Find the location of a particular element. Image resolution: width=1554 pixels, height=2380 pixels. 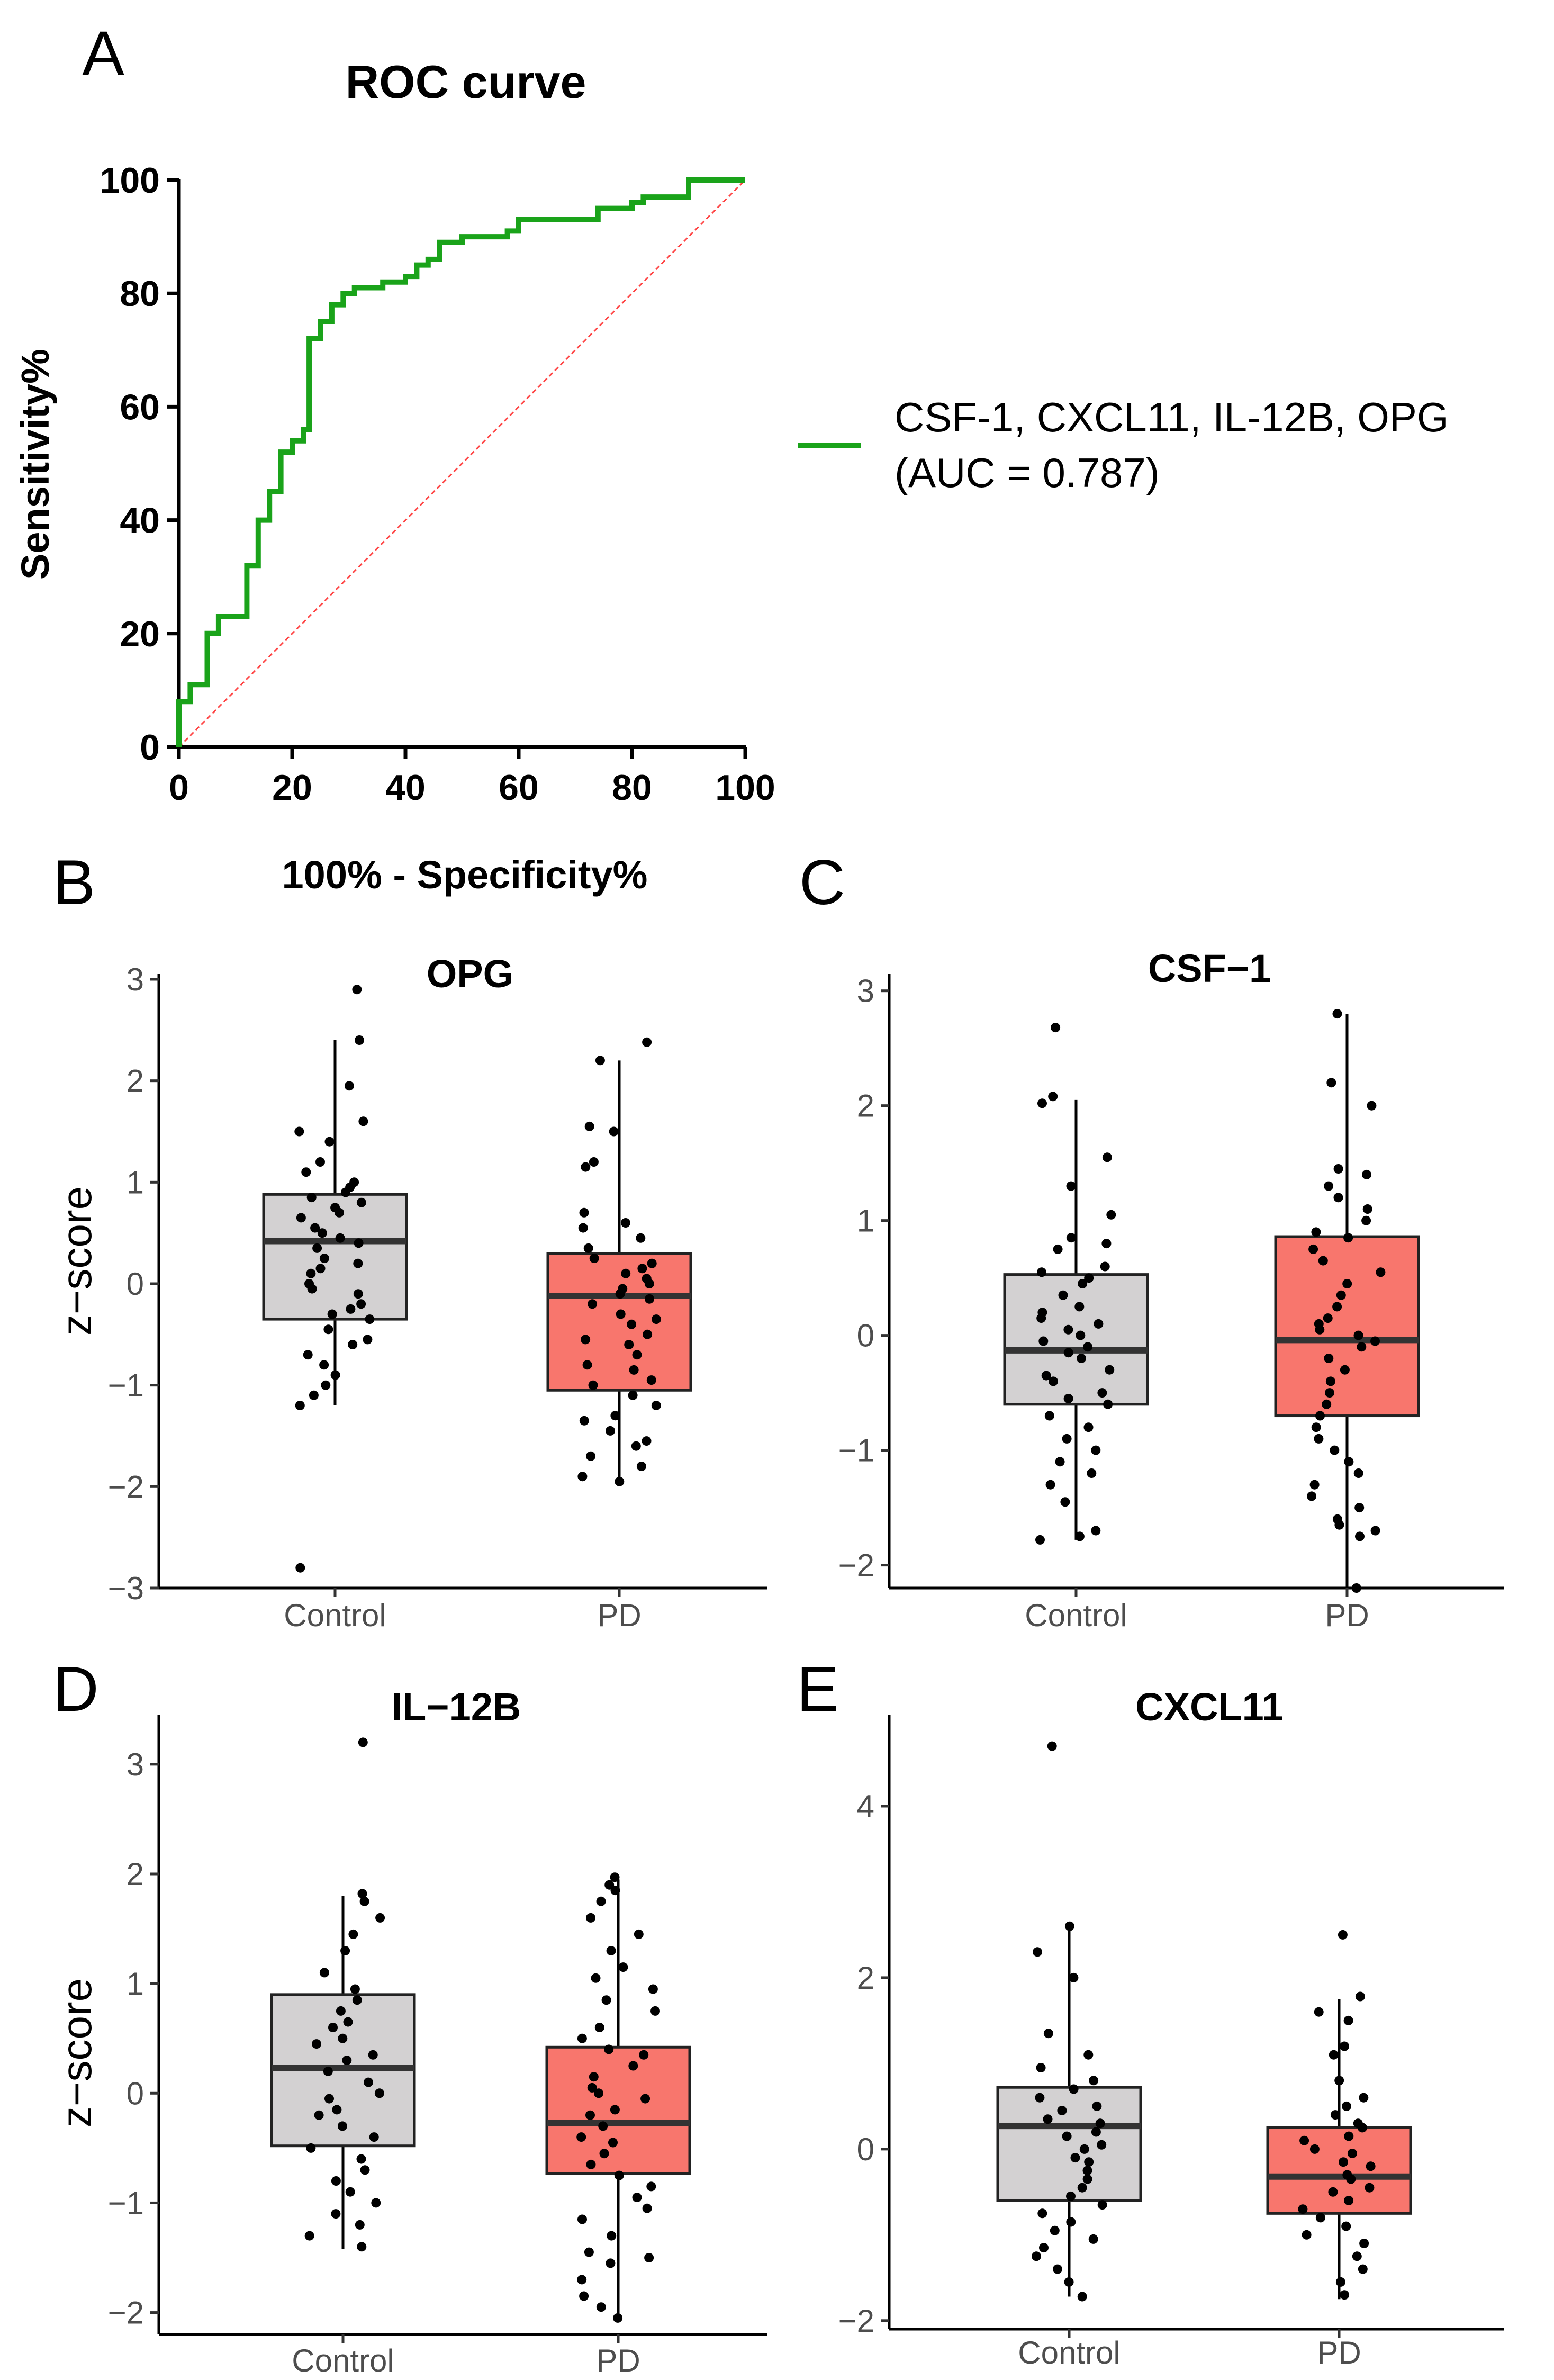

b-y-tick-label: −2 is located at coordinates (126, 1486).